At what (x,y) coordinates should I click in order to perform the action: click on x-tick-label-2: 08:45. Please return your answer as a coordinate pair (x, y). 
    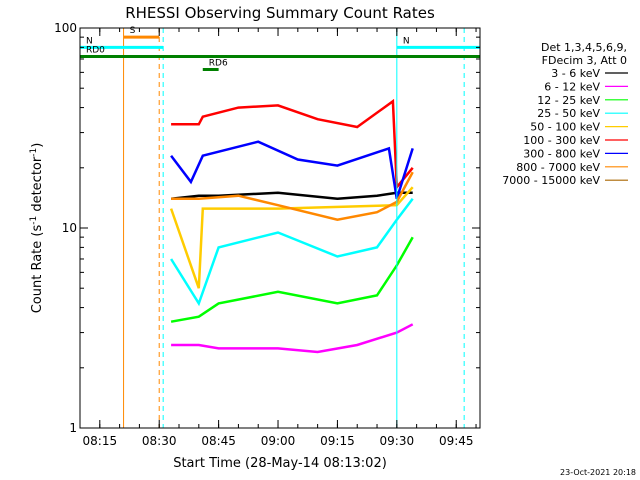
    Looking at the image, I should click on (218, 441).